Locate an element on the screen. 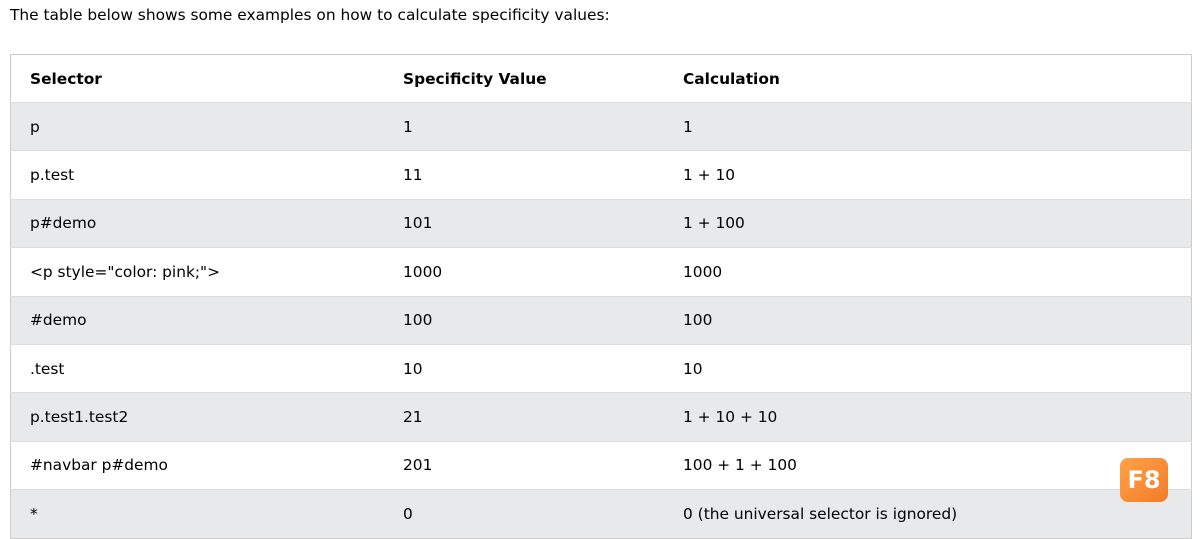 The width and height of the screenshot is (1200, 539). header-cell: Specificity Value is located at coordinates (475, 78).